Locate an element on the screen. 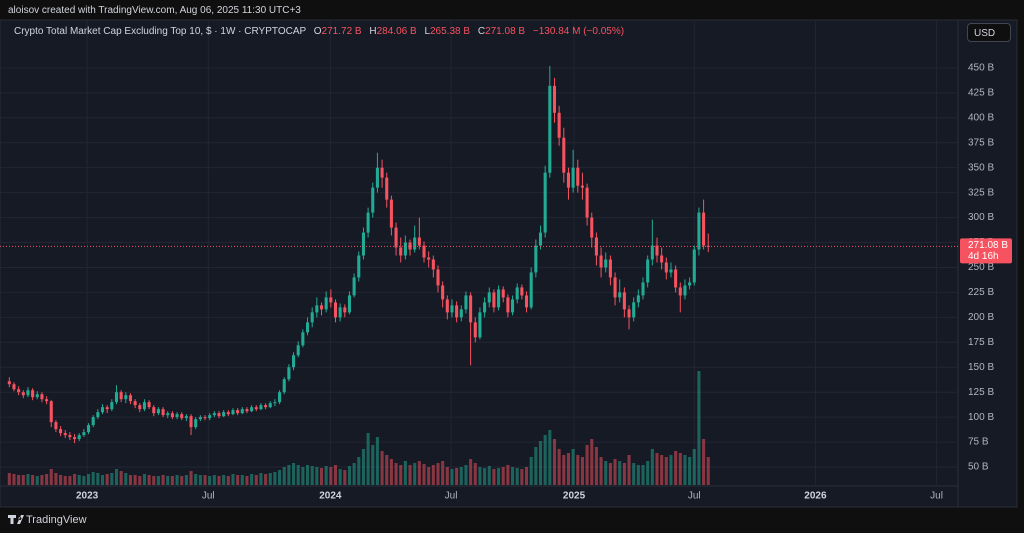 Image resolution: width=1024 pixels, height=533 pixels. y-tick-label: 150 B is located at coordinates (981, 367).